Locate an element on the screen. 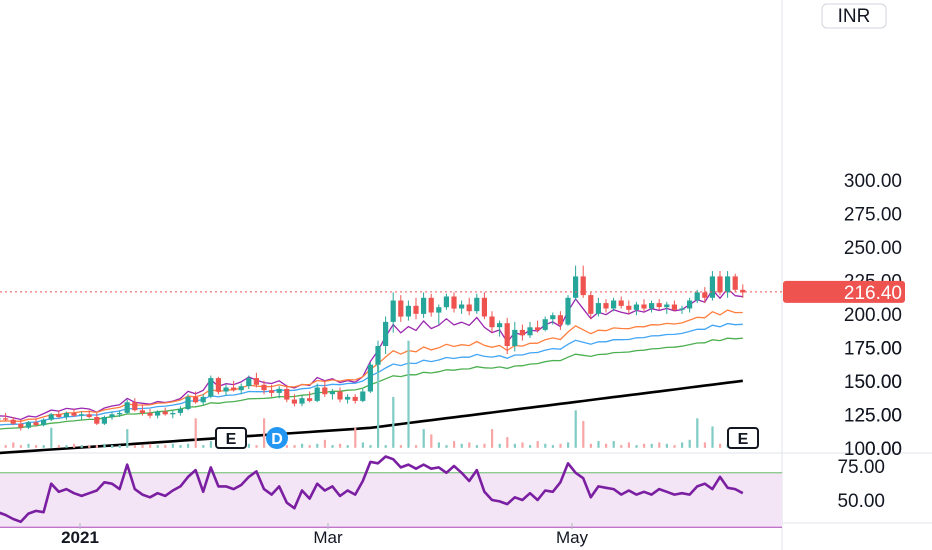 This screenshot has width=932, height=550. price-axis-label: 250.00 is located at coordinates (873, 248).